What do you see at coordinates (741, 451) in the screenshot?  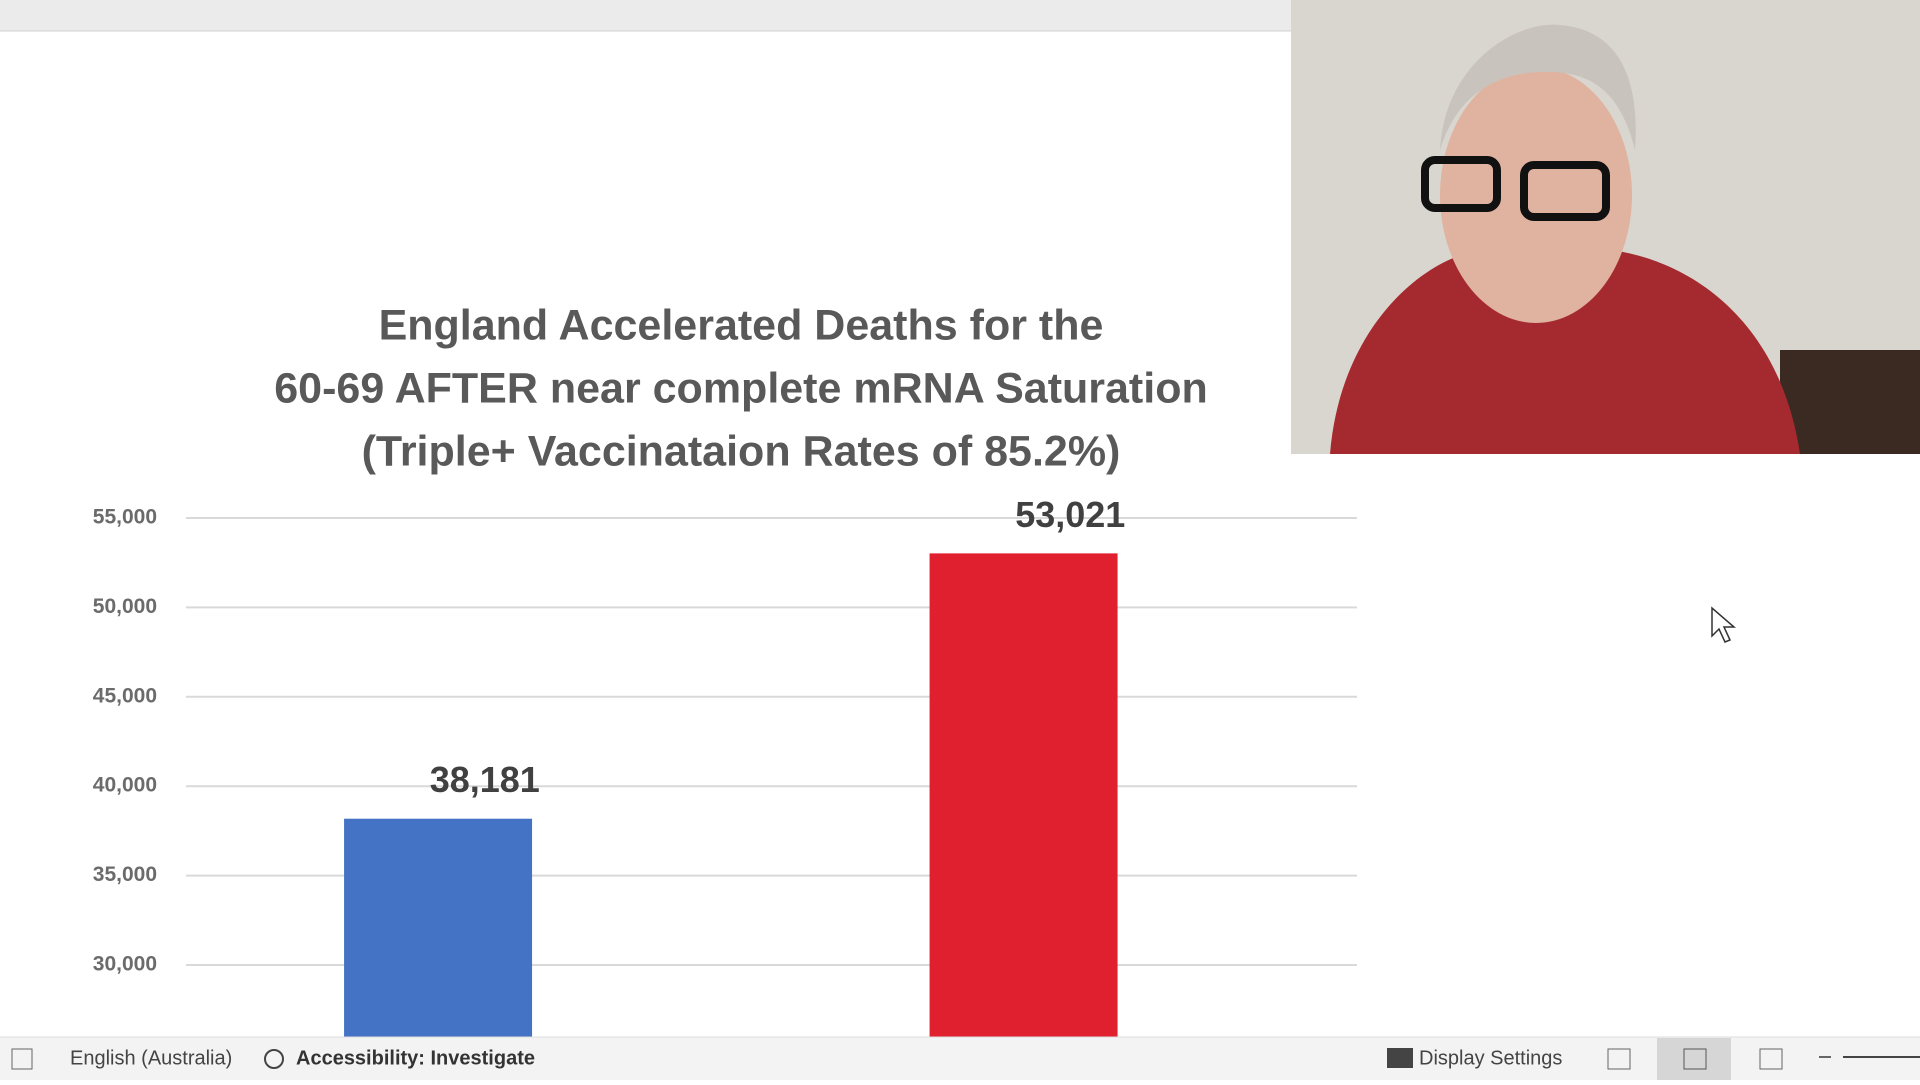 I see `chart-title: (Triple+ Vaccinataion Rates of 85.2%)` at bounding box center [741, 451].